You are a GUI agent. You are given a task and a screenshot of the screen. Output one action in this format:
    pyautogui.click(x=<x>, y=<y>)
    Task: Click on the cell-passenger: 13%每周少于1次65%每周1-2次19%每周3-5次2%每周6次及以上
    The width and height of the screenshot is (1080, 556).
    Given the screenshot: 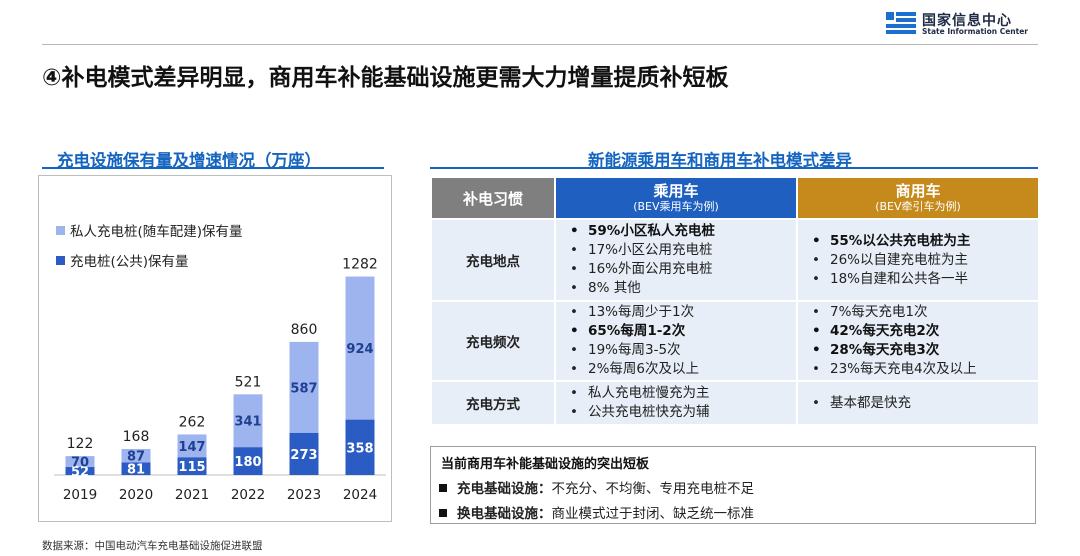 What is the action you would take?
    pyautogui.click(x=676, y=341)
    